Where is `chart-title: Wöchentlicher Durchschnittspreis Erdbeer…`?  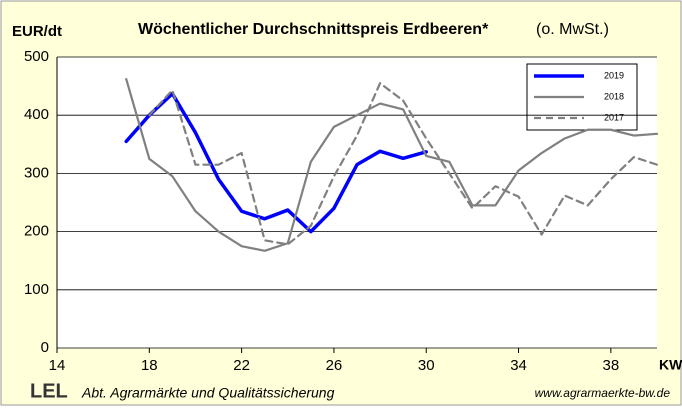
chart-title: Wöchentlicher Durchschnittspreis Erdbeer… is located at coordinates (313, 29).